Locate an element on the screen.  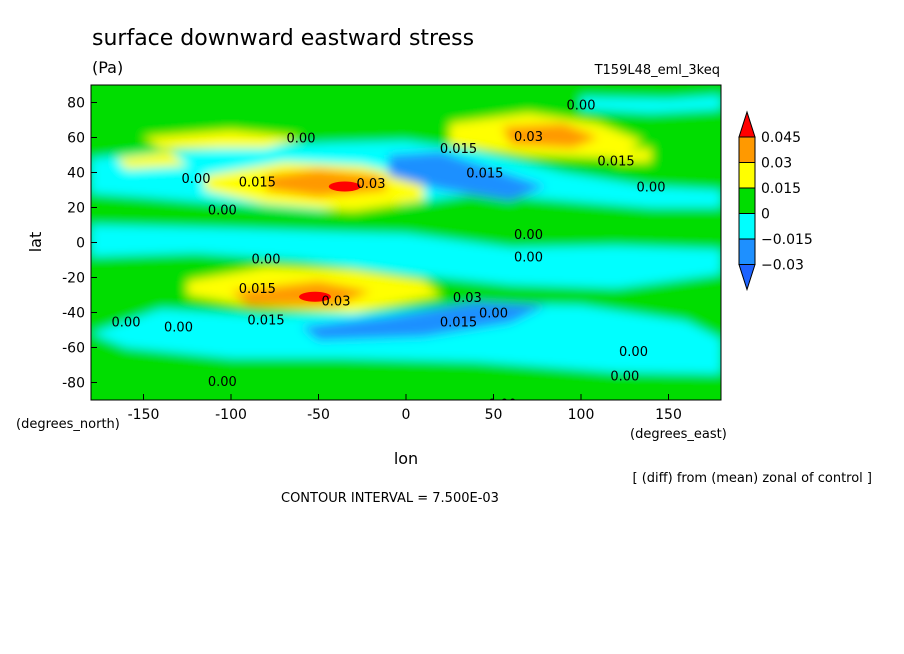
colorbar: 0.045 0.03 0.015 0 −0.015 −0.03 is located at coordinates (775, 201).